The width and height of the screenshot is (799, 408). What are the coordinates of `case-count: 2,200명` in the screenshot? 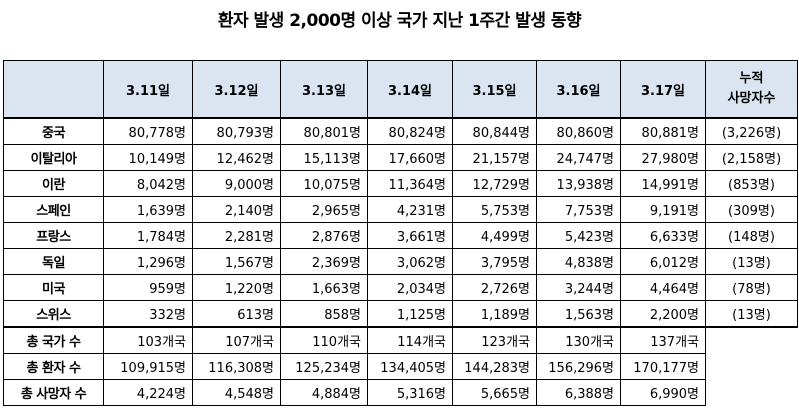 It's located at (663, 314).